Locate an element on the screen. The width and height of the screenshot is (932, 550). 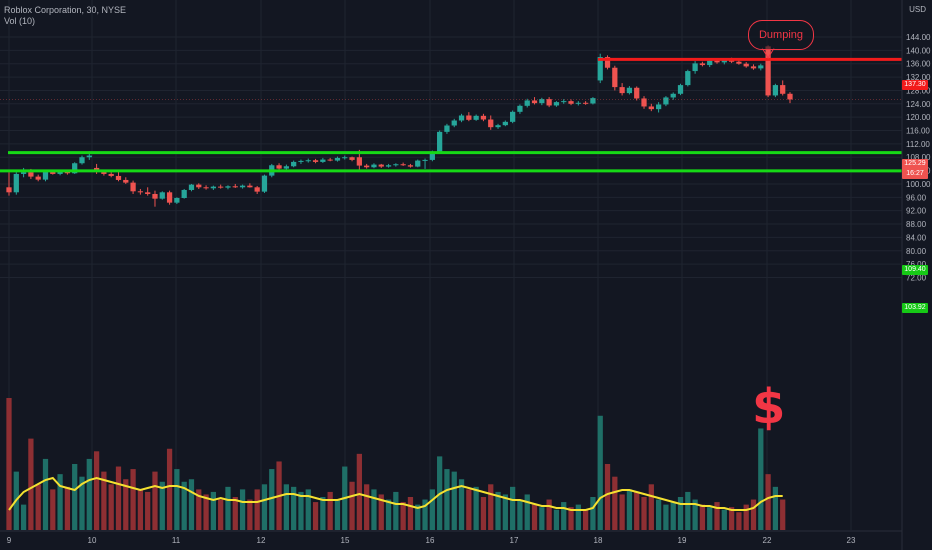
currency-label: USD is located at coordinates (917, 9).